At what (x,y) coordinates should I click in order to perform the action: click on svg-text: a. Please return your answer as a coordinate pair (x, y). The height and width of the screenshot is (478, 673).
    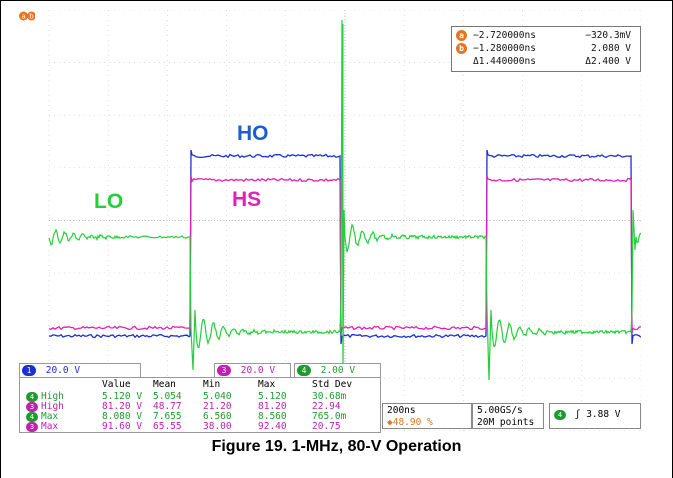
    Looking at the image, I should click on (23, 17).